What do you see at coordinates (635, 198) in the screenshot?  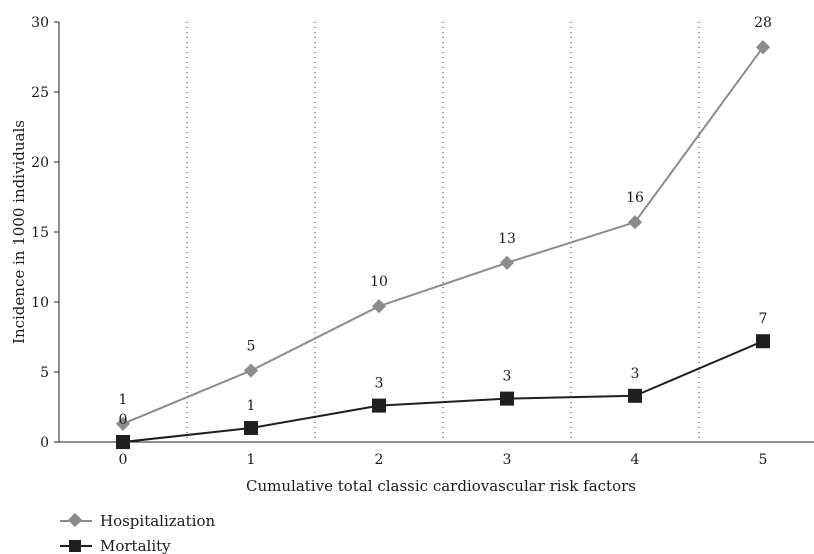 I see `data-label-hospitalization: 16` at bounding box center [635, 198].